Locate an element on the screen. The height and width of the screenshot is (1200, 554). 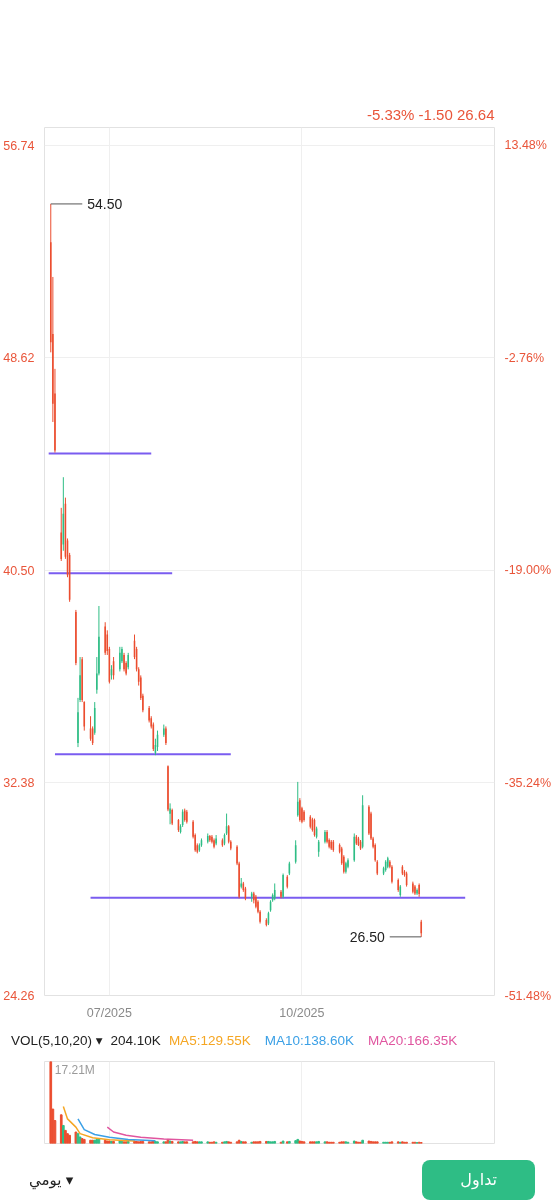
y2-tick-label: -2.76% is located at coordinates (524, 357).